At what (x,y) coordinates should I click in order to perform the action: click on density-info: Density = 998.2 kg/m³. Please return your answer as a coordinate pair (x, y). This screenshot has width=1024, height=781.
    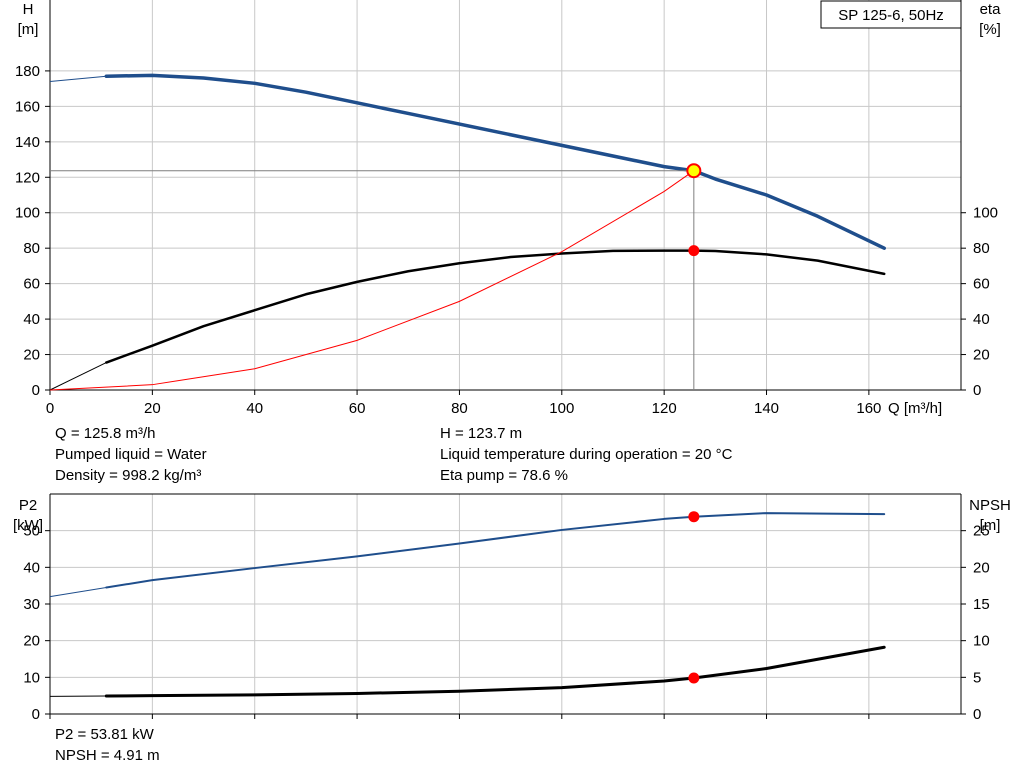
    Looking at the image, I should click on (128, 475).